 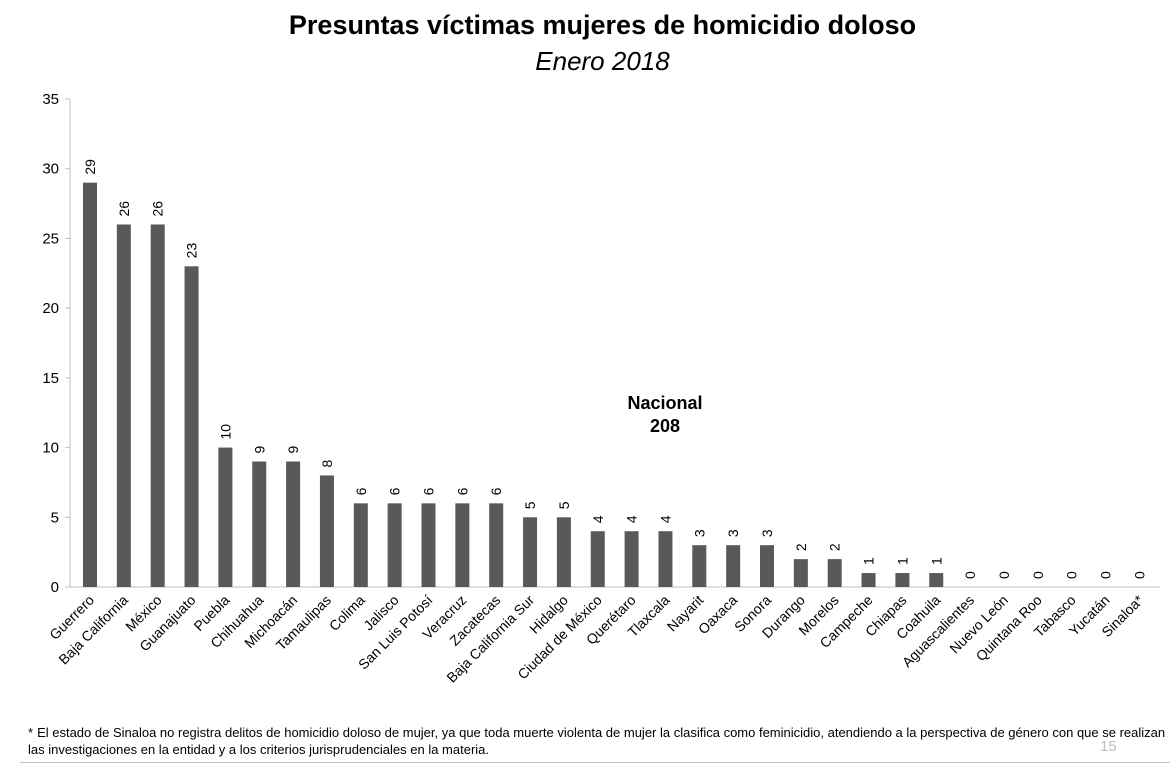 I want to click on footnote-marker: *, so click(x=31, y=732).